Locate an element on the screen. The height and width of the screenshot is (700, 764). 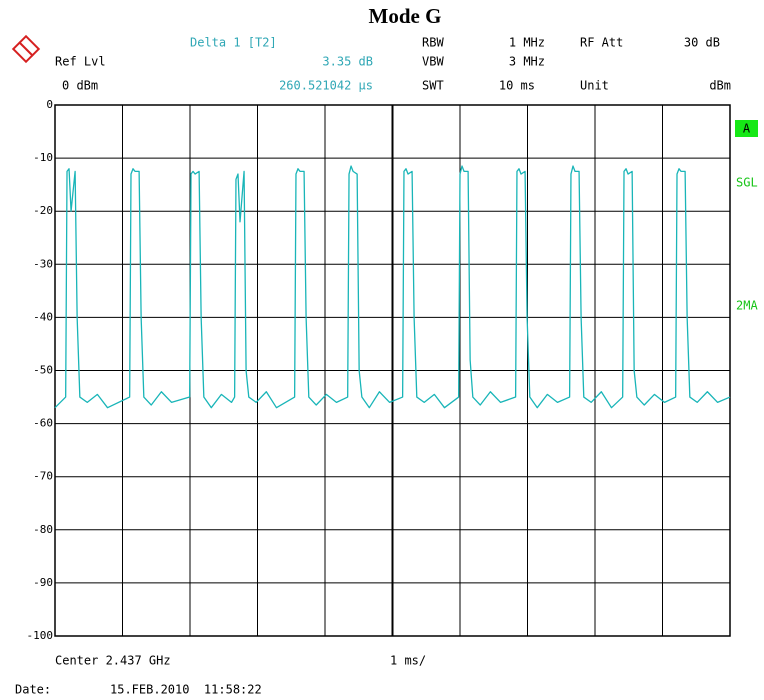
side-label: SGL is located at coordinates (747, 183).